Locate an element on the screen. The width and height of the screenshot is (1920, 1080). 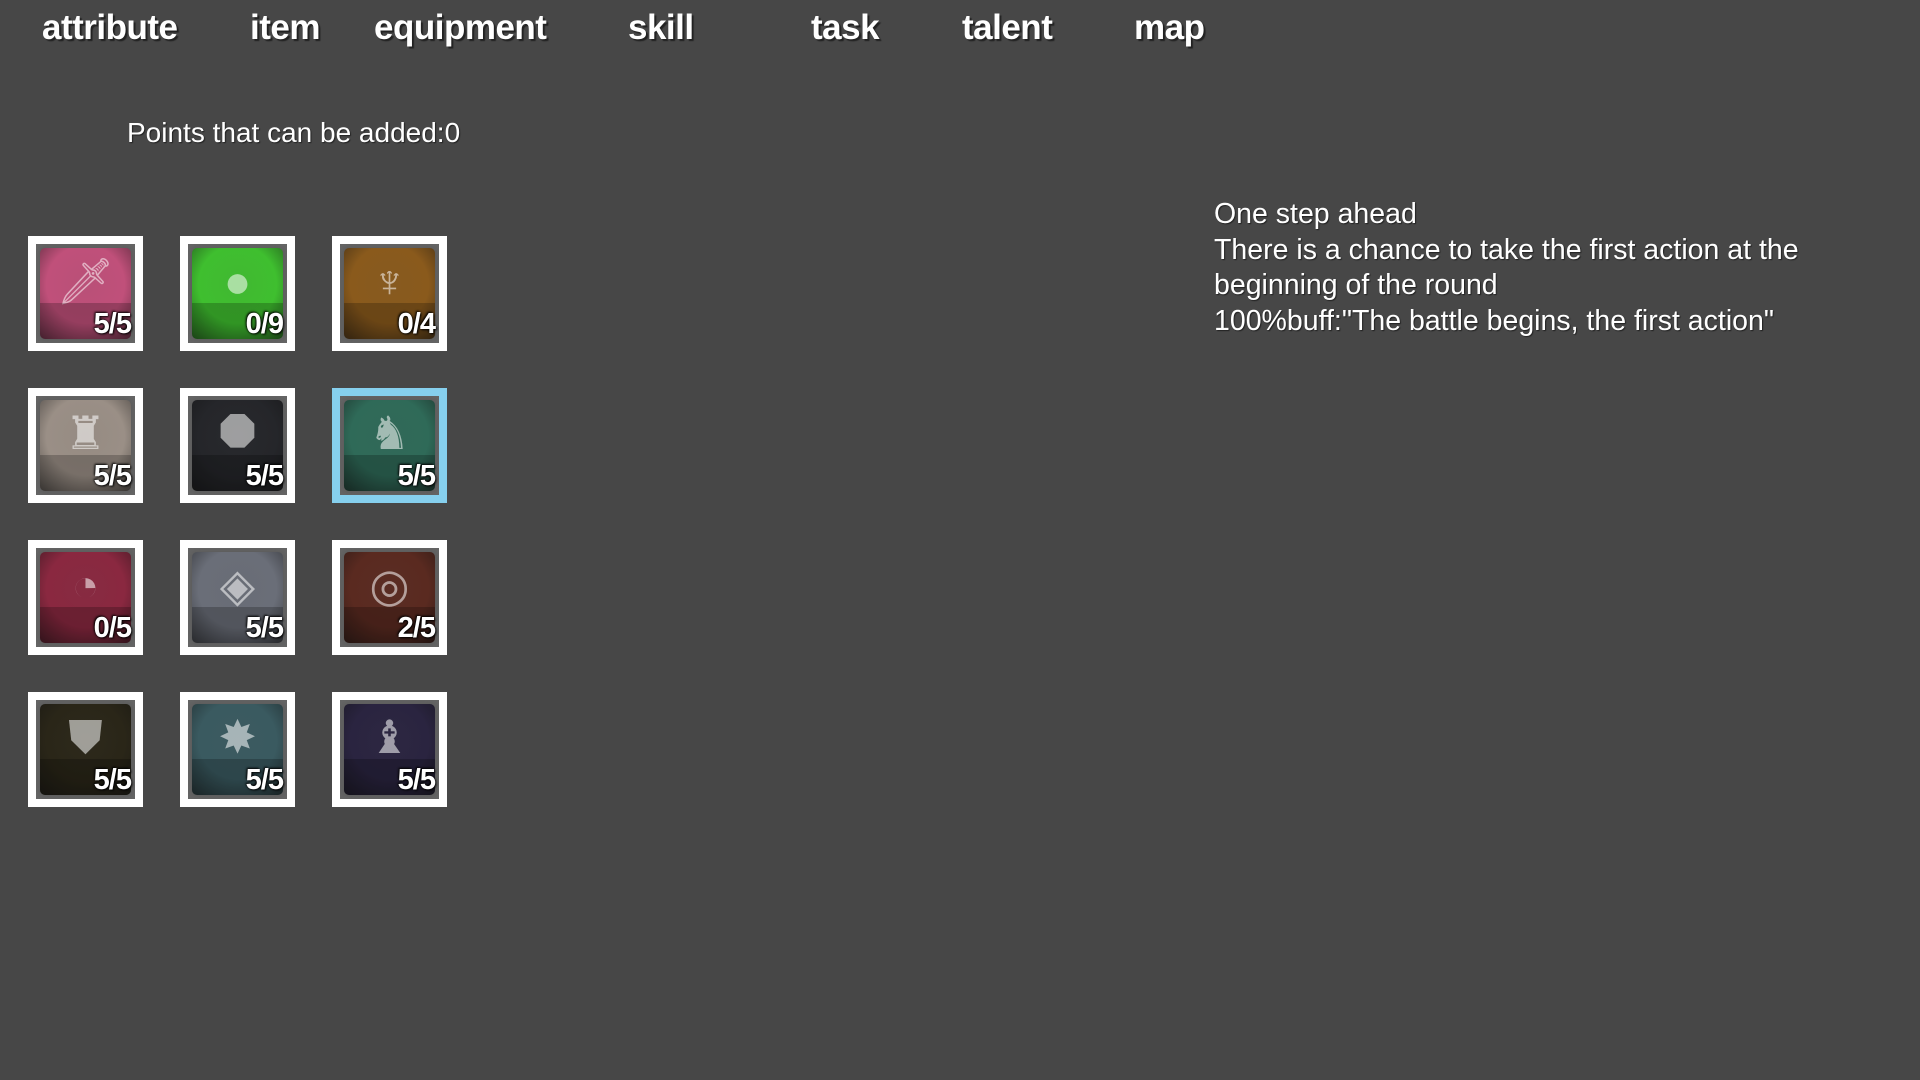
talent-slot: ♝ 5/5 is located at coordinates (389, 749).